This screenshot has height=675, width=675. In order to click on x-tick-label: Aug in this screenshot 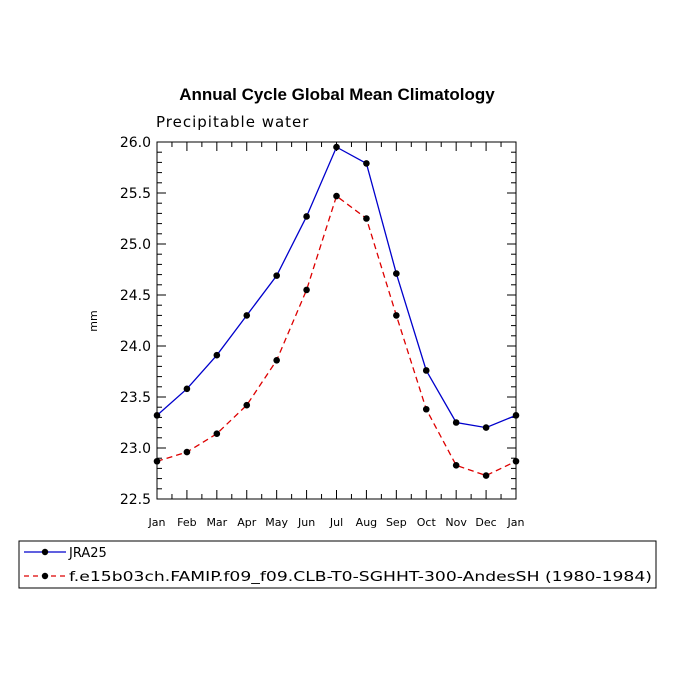, I will do `click(366, 522)`.